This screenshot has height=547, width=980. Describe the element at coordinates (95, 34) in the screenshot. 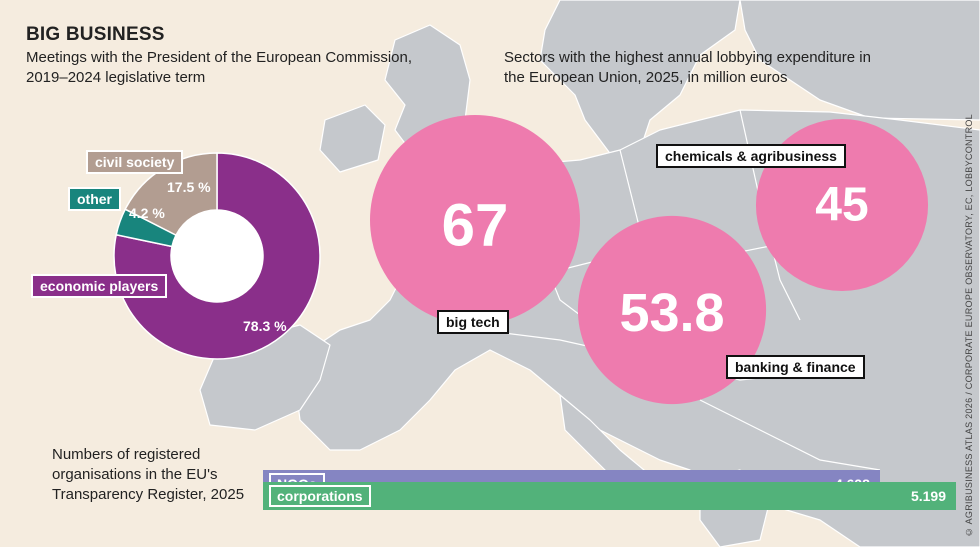

I see `page-title: BIG BUSINESS` at that location.